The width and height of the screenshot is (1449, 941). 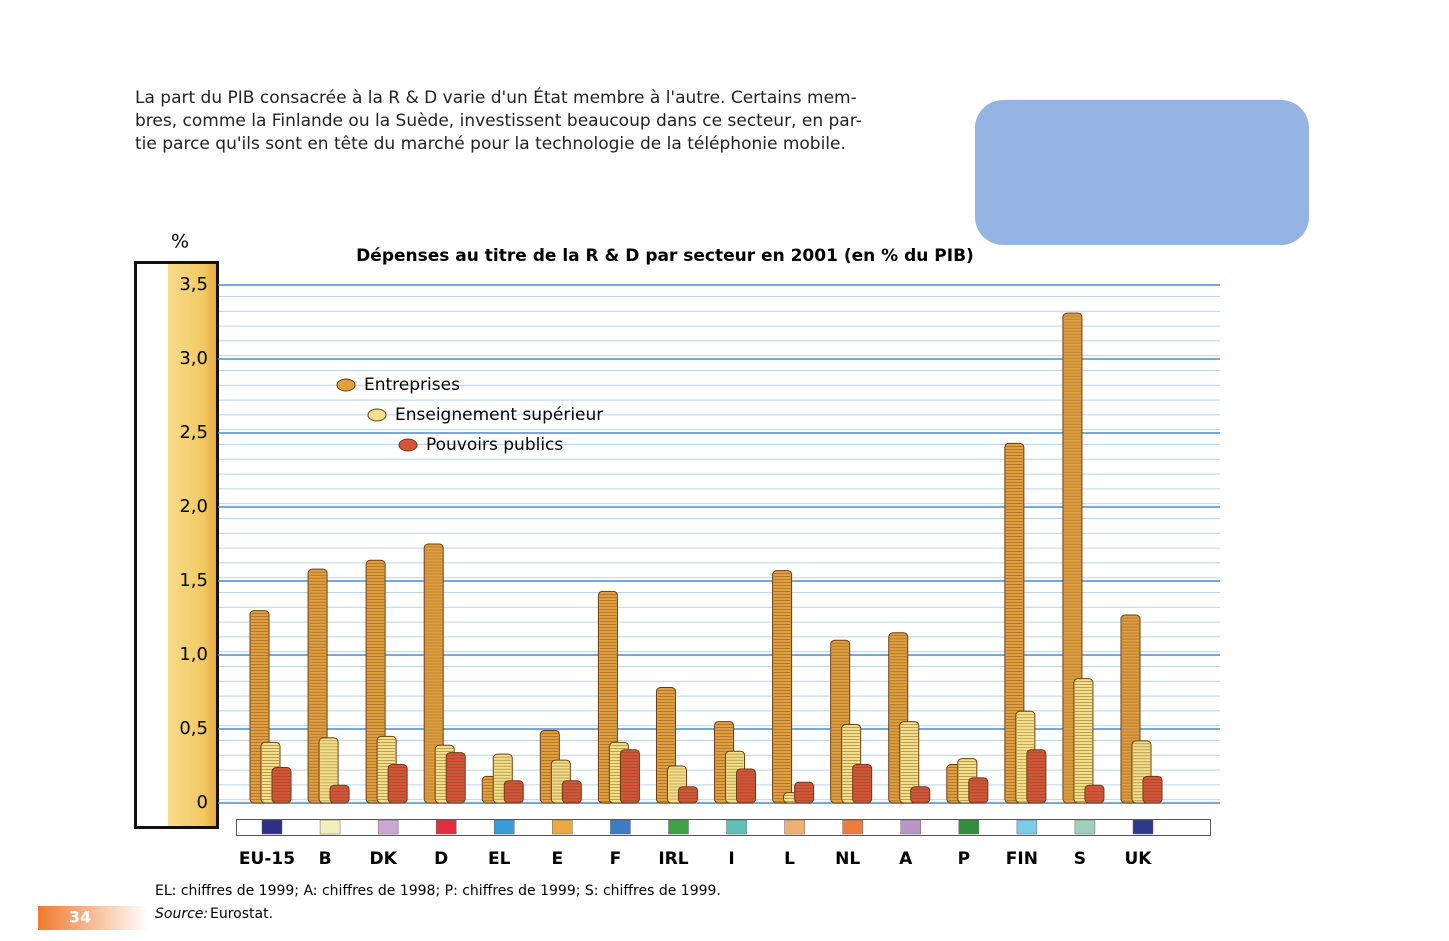 What do you see at coordinates (193, 284) in the screenshot?
I see `y-tick-label: 3,5` at bounding box center [193, 284].